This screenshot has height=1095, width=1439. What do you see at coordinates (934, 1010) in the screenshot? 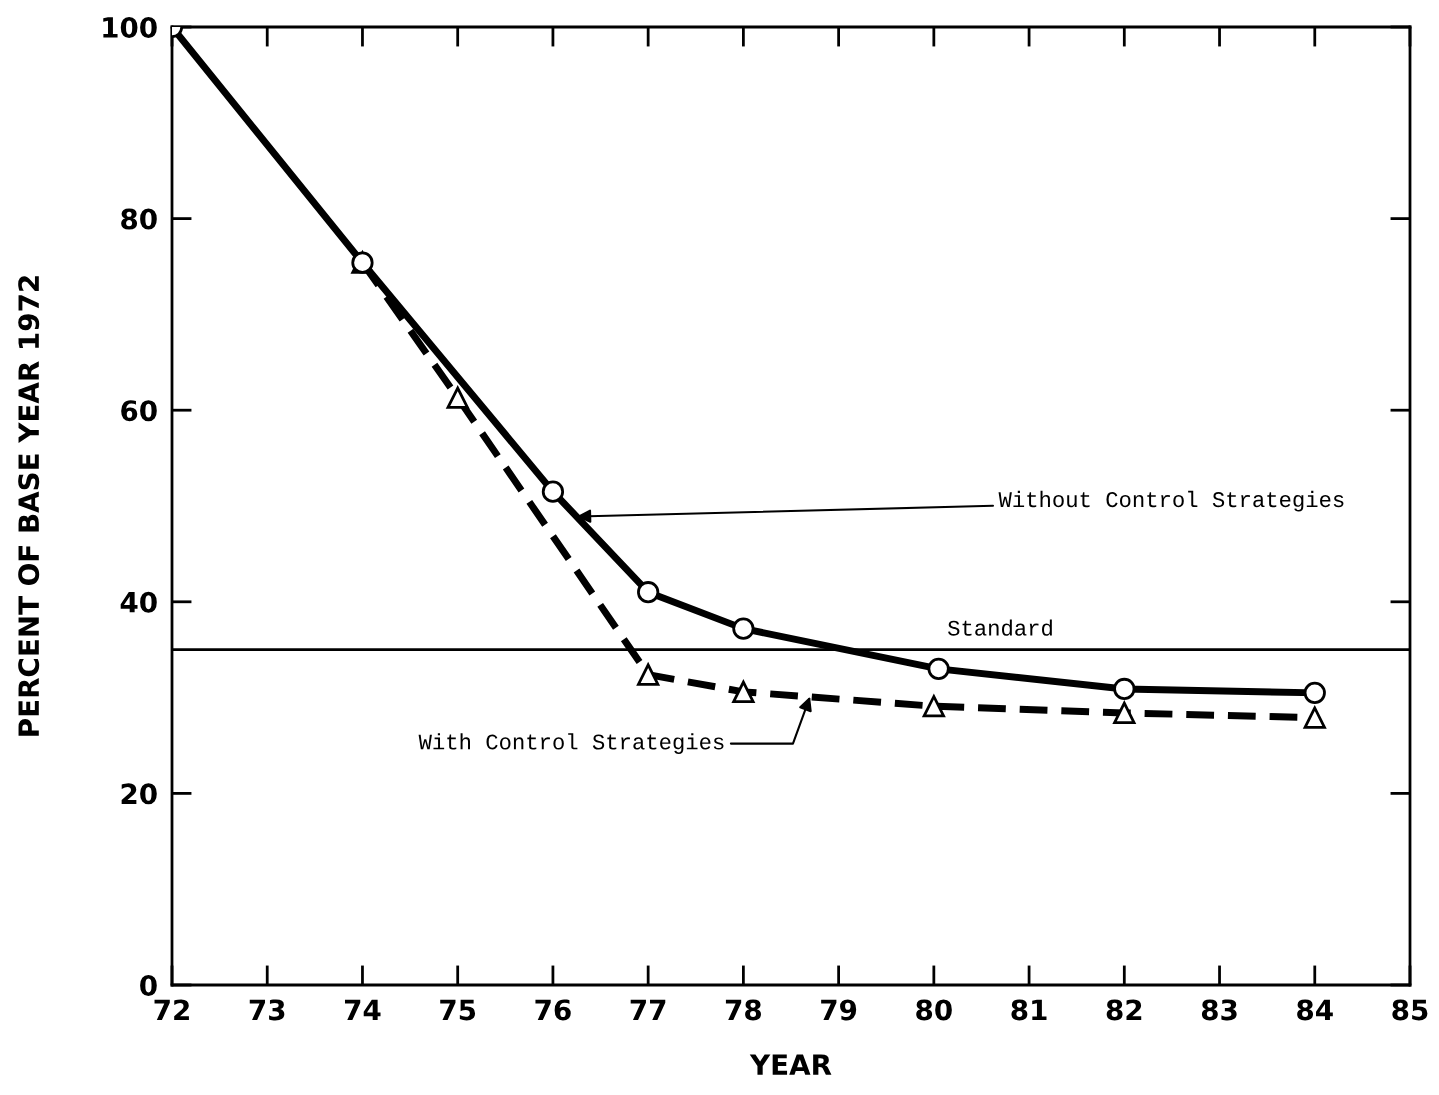
I see `x-tick-label: 80` at bounding box center [934, 1010].